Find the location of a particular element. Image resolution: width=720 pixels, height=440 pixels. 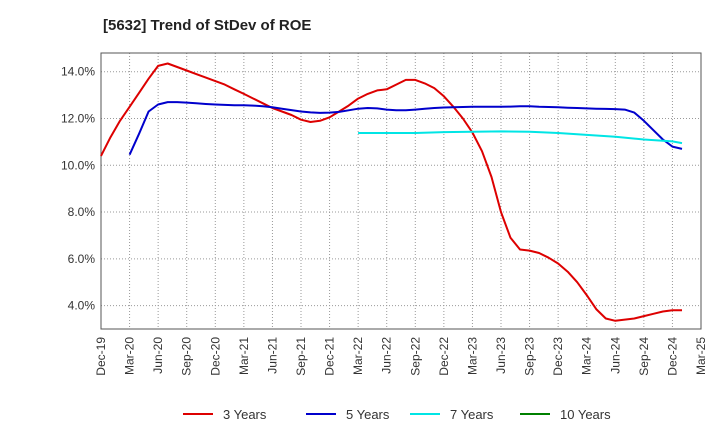

y-tick-label: 12.0% is located at coordinates (78, 118).